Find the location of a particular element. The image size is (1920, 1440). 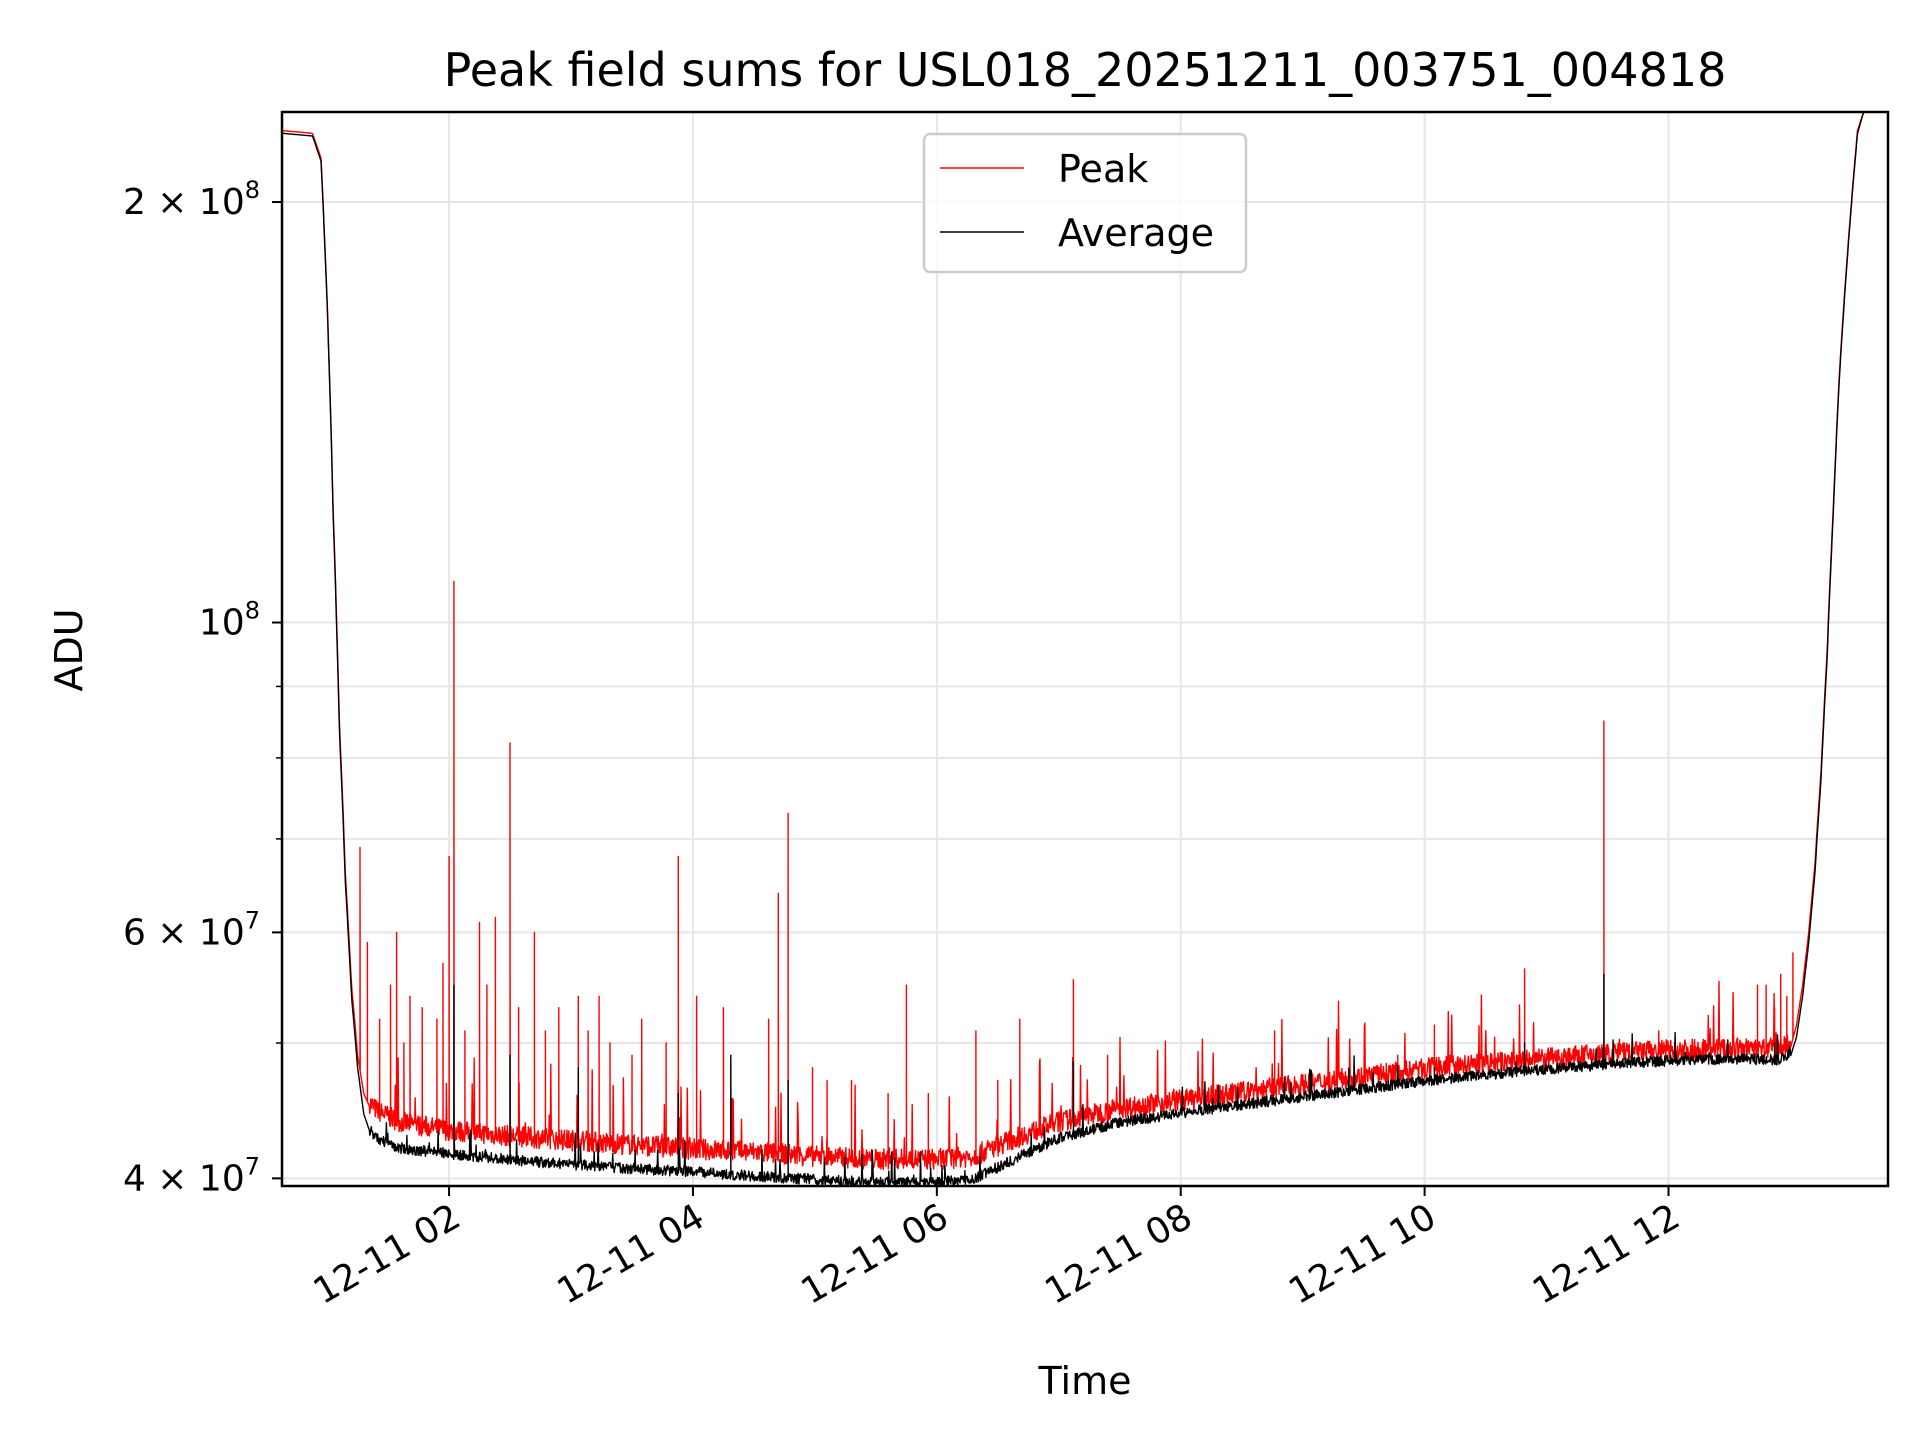

x-axis-label: Time is located at coordinates (1085, 1381).